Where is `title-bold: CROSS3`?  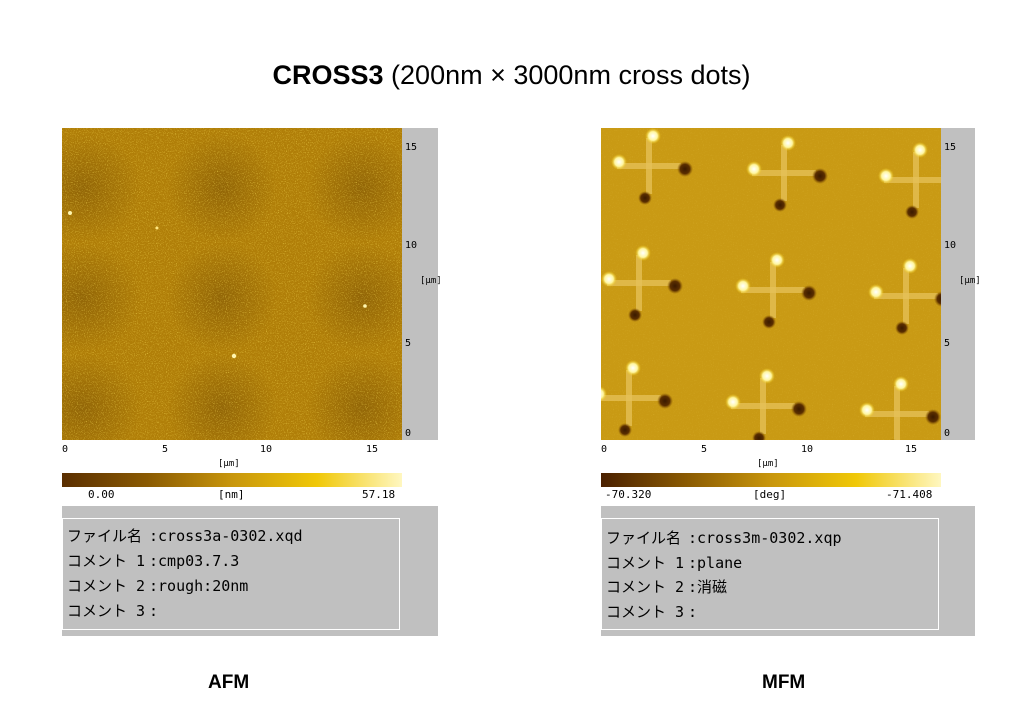
title-bold: CROSS3 is located at coordinates (328, 75).